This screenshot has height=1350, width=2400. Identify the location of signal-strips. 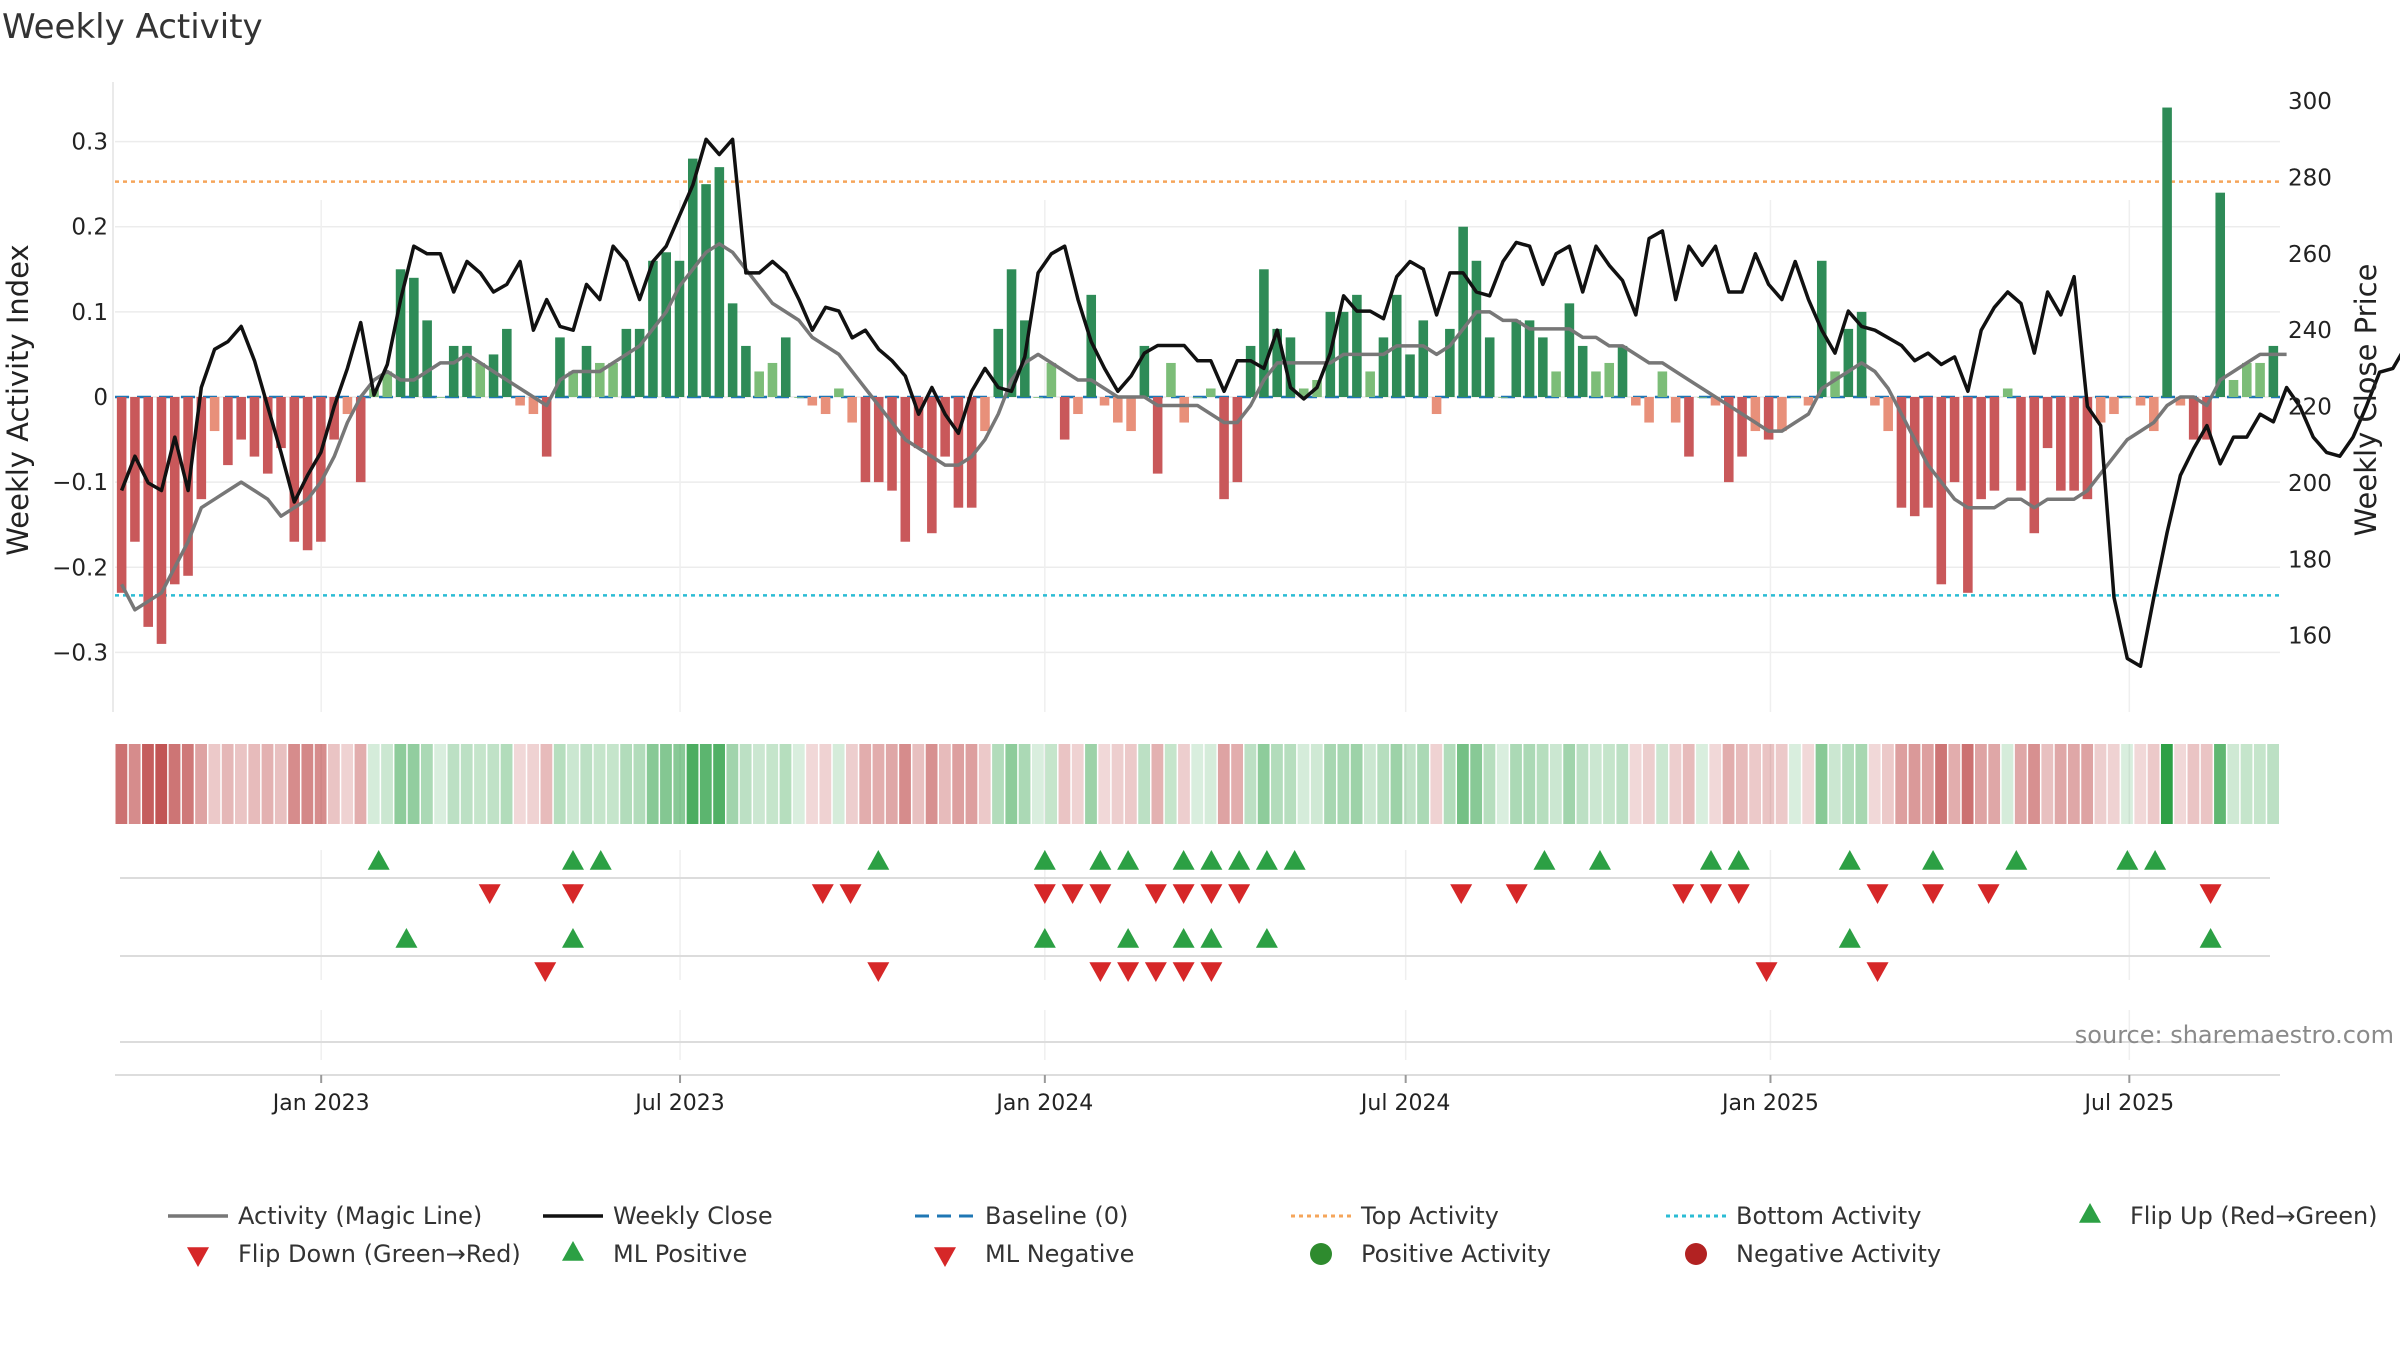
(1195, 946).